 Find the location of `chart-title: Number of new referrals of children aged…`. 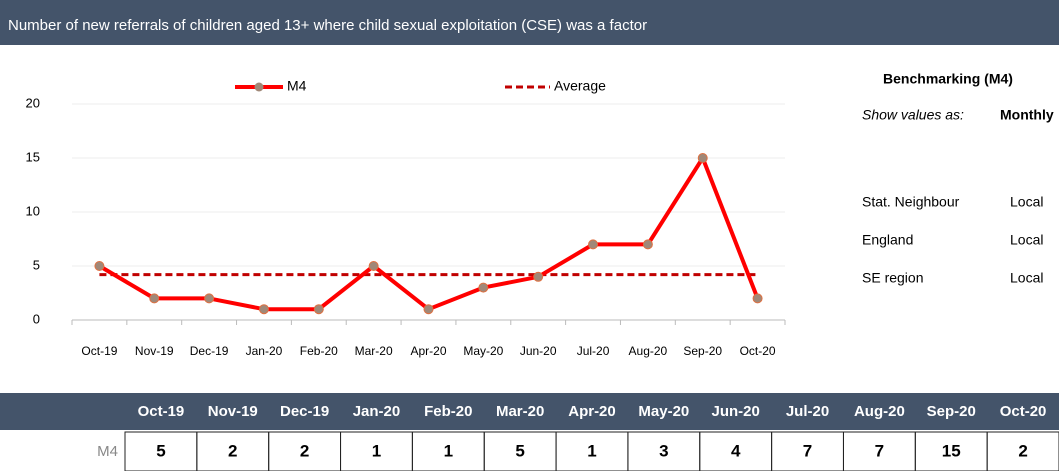

chart-title: Number of new referrals of children aged… is located at coordinates (327, 25).